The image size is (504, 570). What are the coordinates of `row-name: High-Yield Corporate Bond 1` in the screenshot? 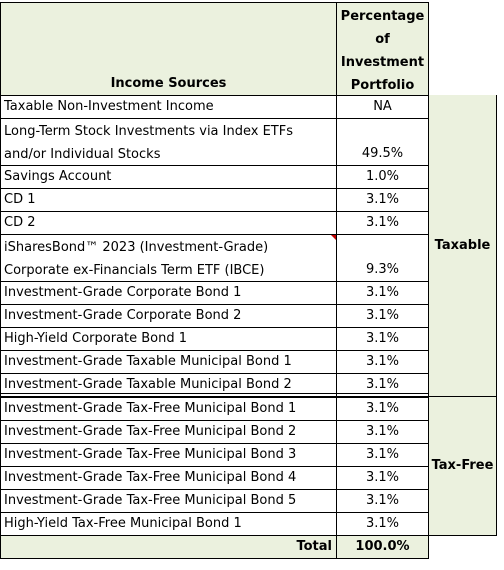 It's located at (168, 339).